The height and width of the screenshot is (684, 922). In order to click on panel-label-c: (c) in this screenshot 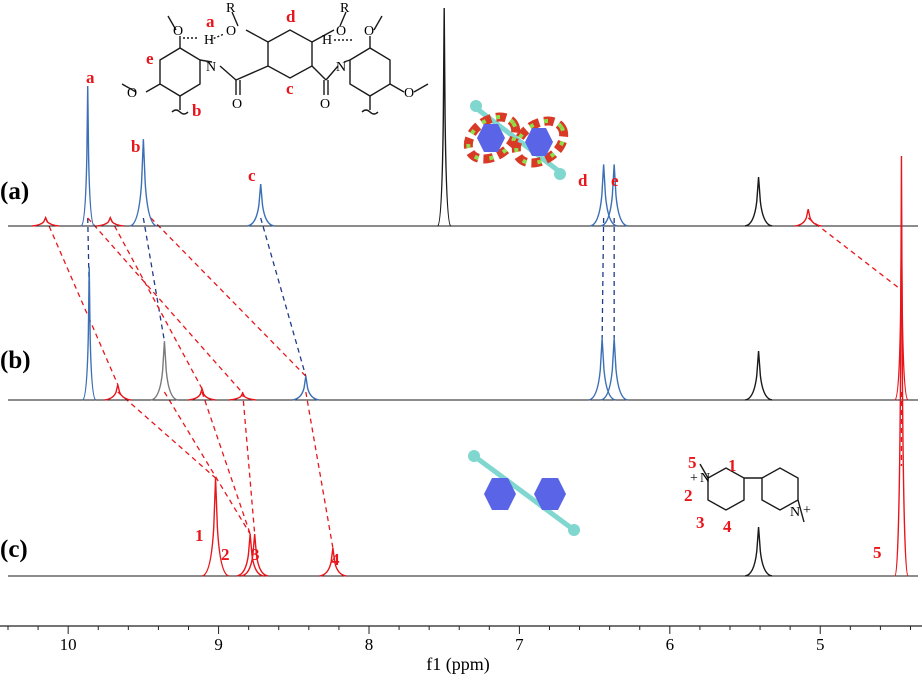, I will do `click(14, 549)`.